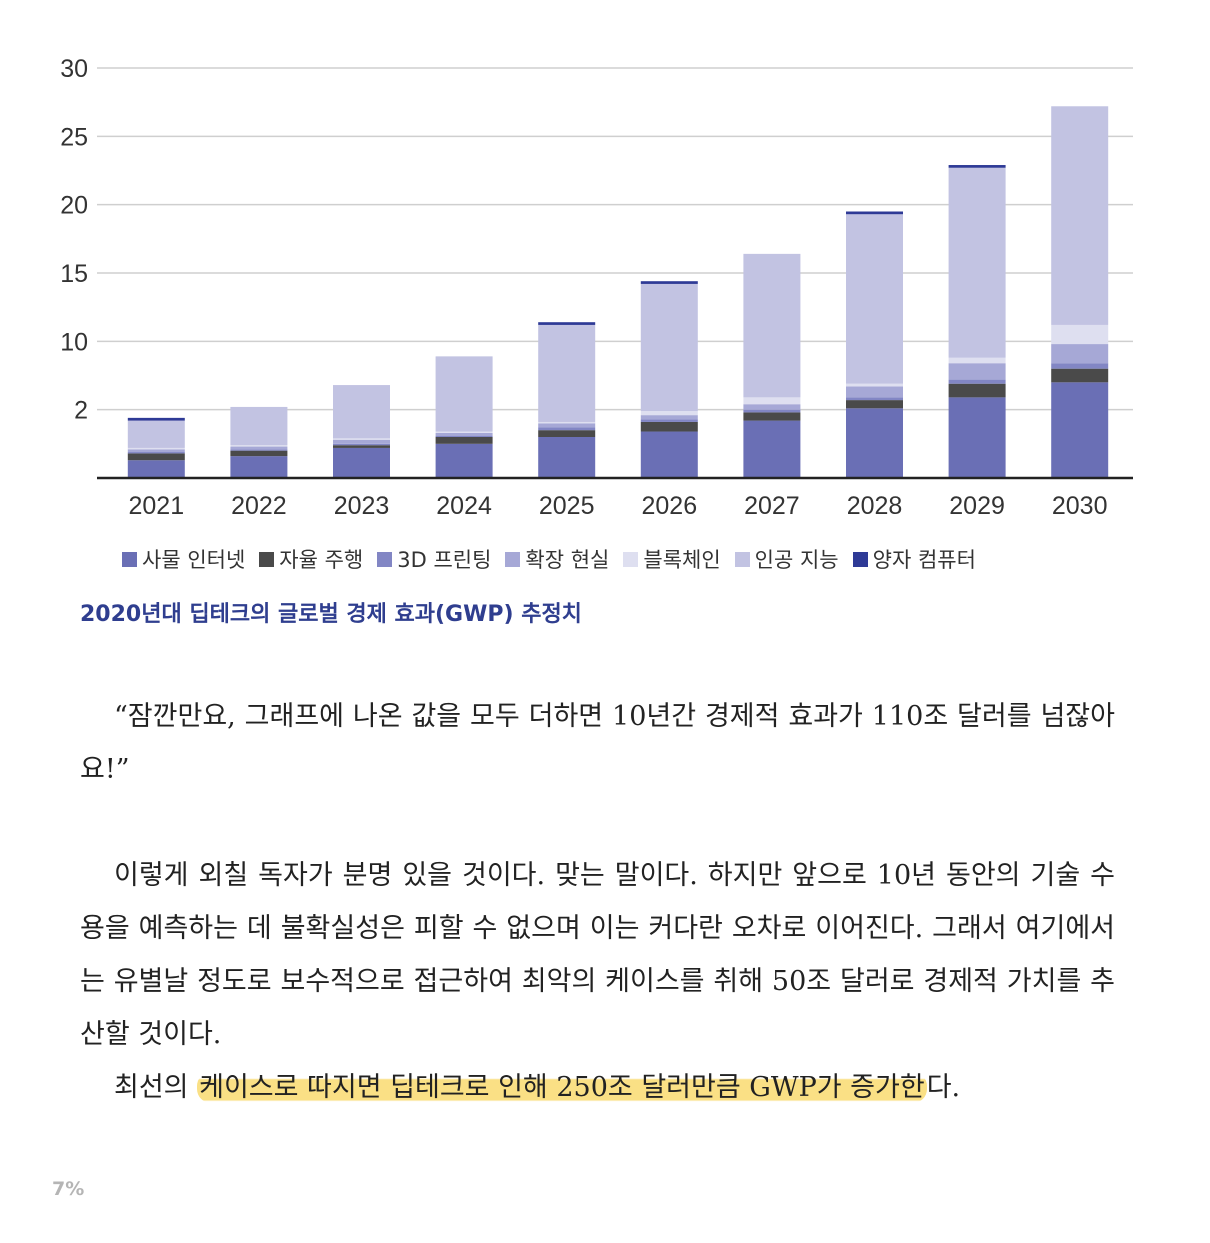  I want to click on legend-item: 인공 지능, so click(786, 559).